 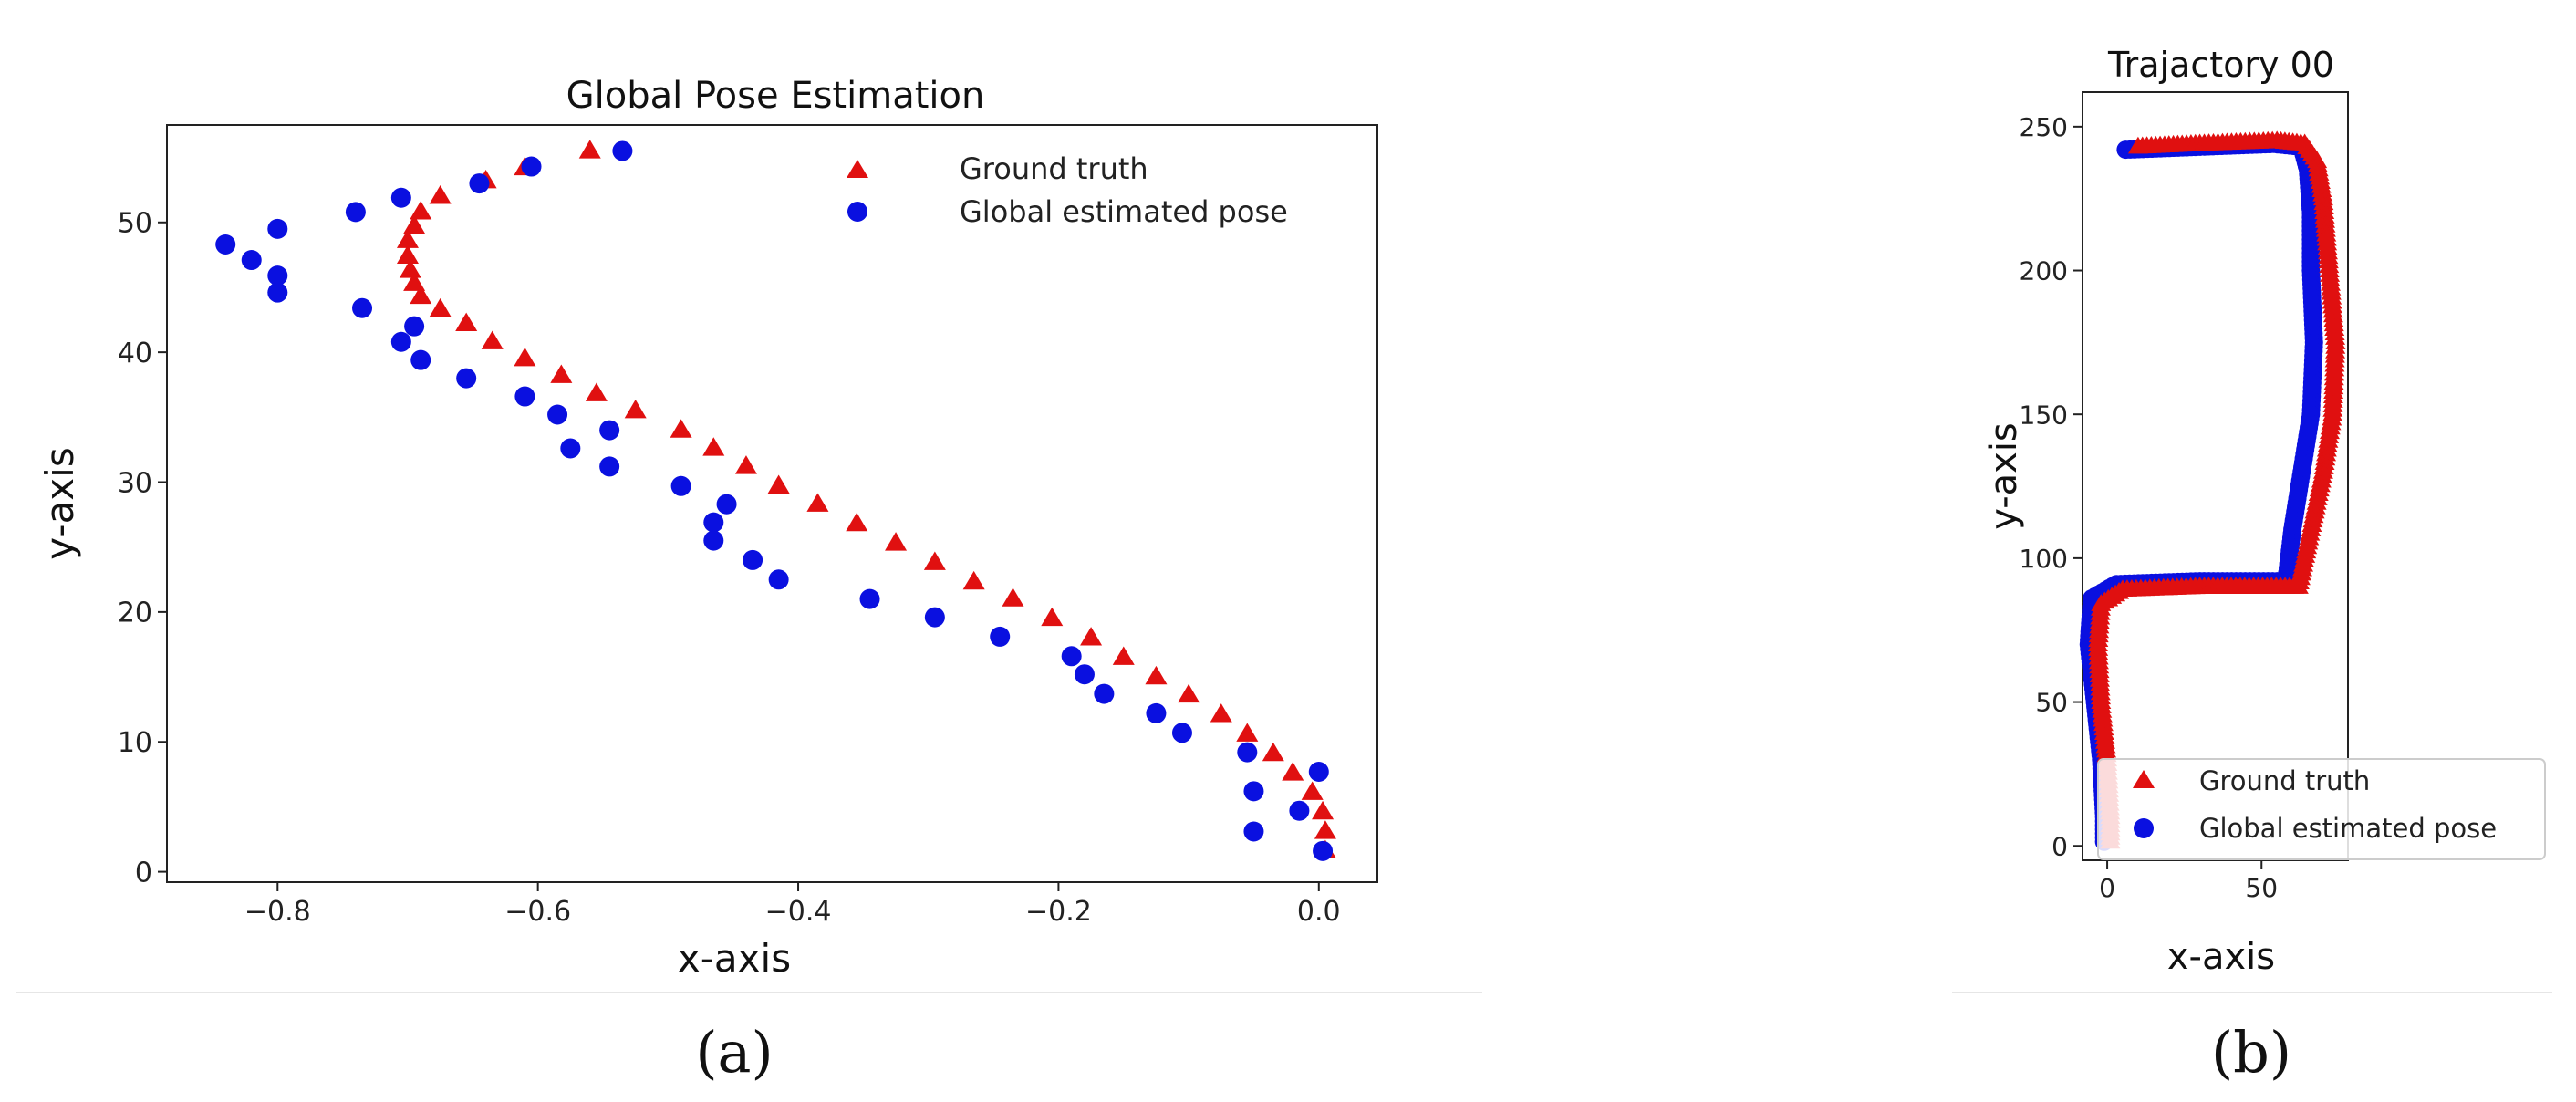 What do you see at coordinates (1067, 190) in the screenshot?
I see `chart-a-legend: Ground truth Global estimated pose` at bounding box center [1067, 190].